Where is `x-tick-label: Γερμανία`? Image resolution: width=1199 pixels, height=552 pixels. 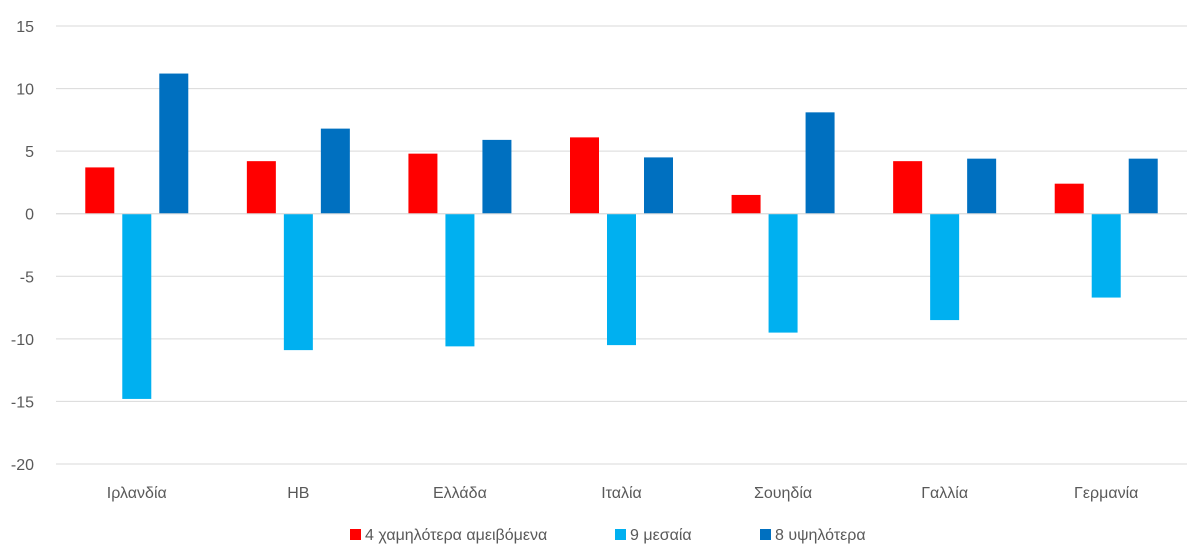
x-tick-label: Γερμανία is located at coordinates (1106, 493).